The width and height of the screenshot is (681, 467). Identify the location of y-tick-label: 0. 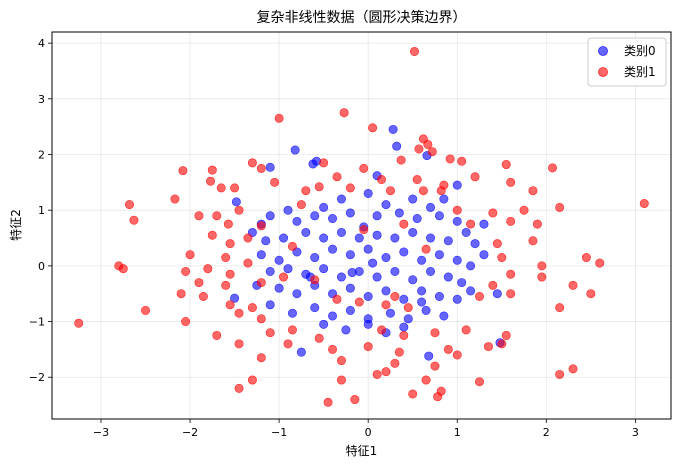
(41, 266).